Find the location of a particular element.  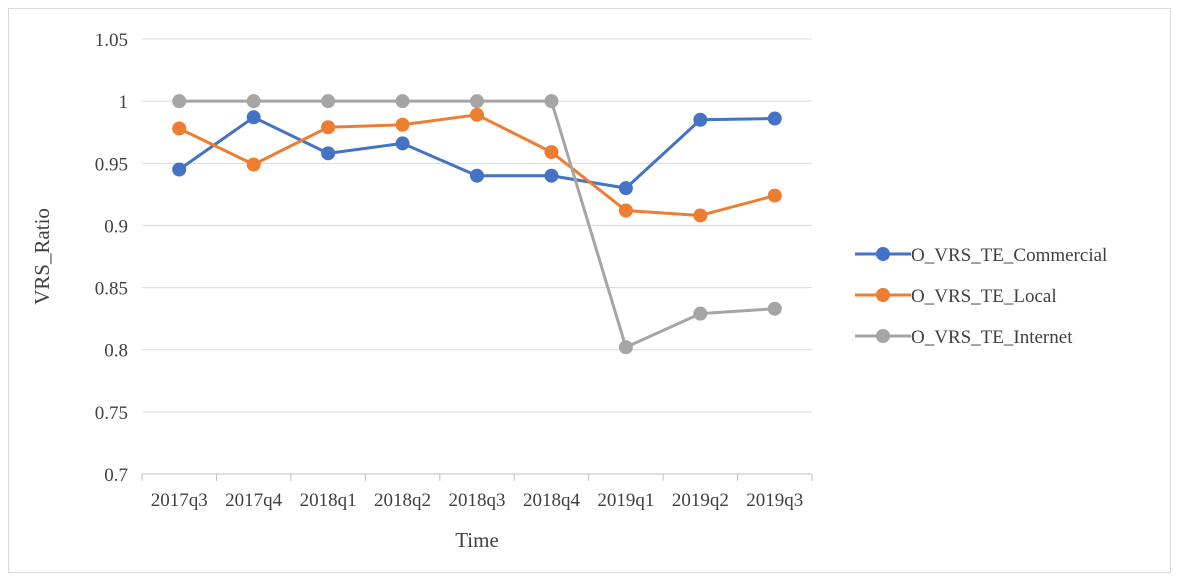

y-axis-title: VRS_Ratio is located at coordinates (42, 256).